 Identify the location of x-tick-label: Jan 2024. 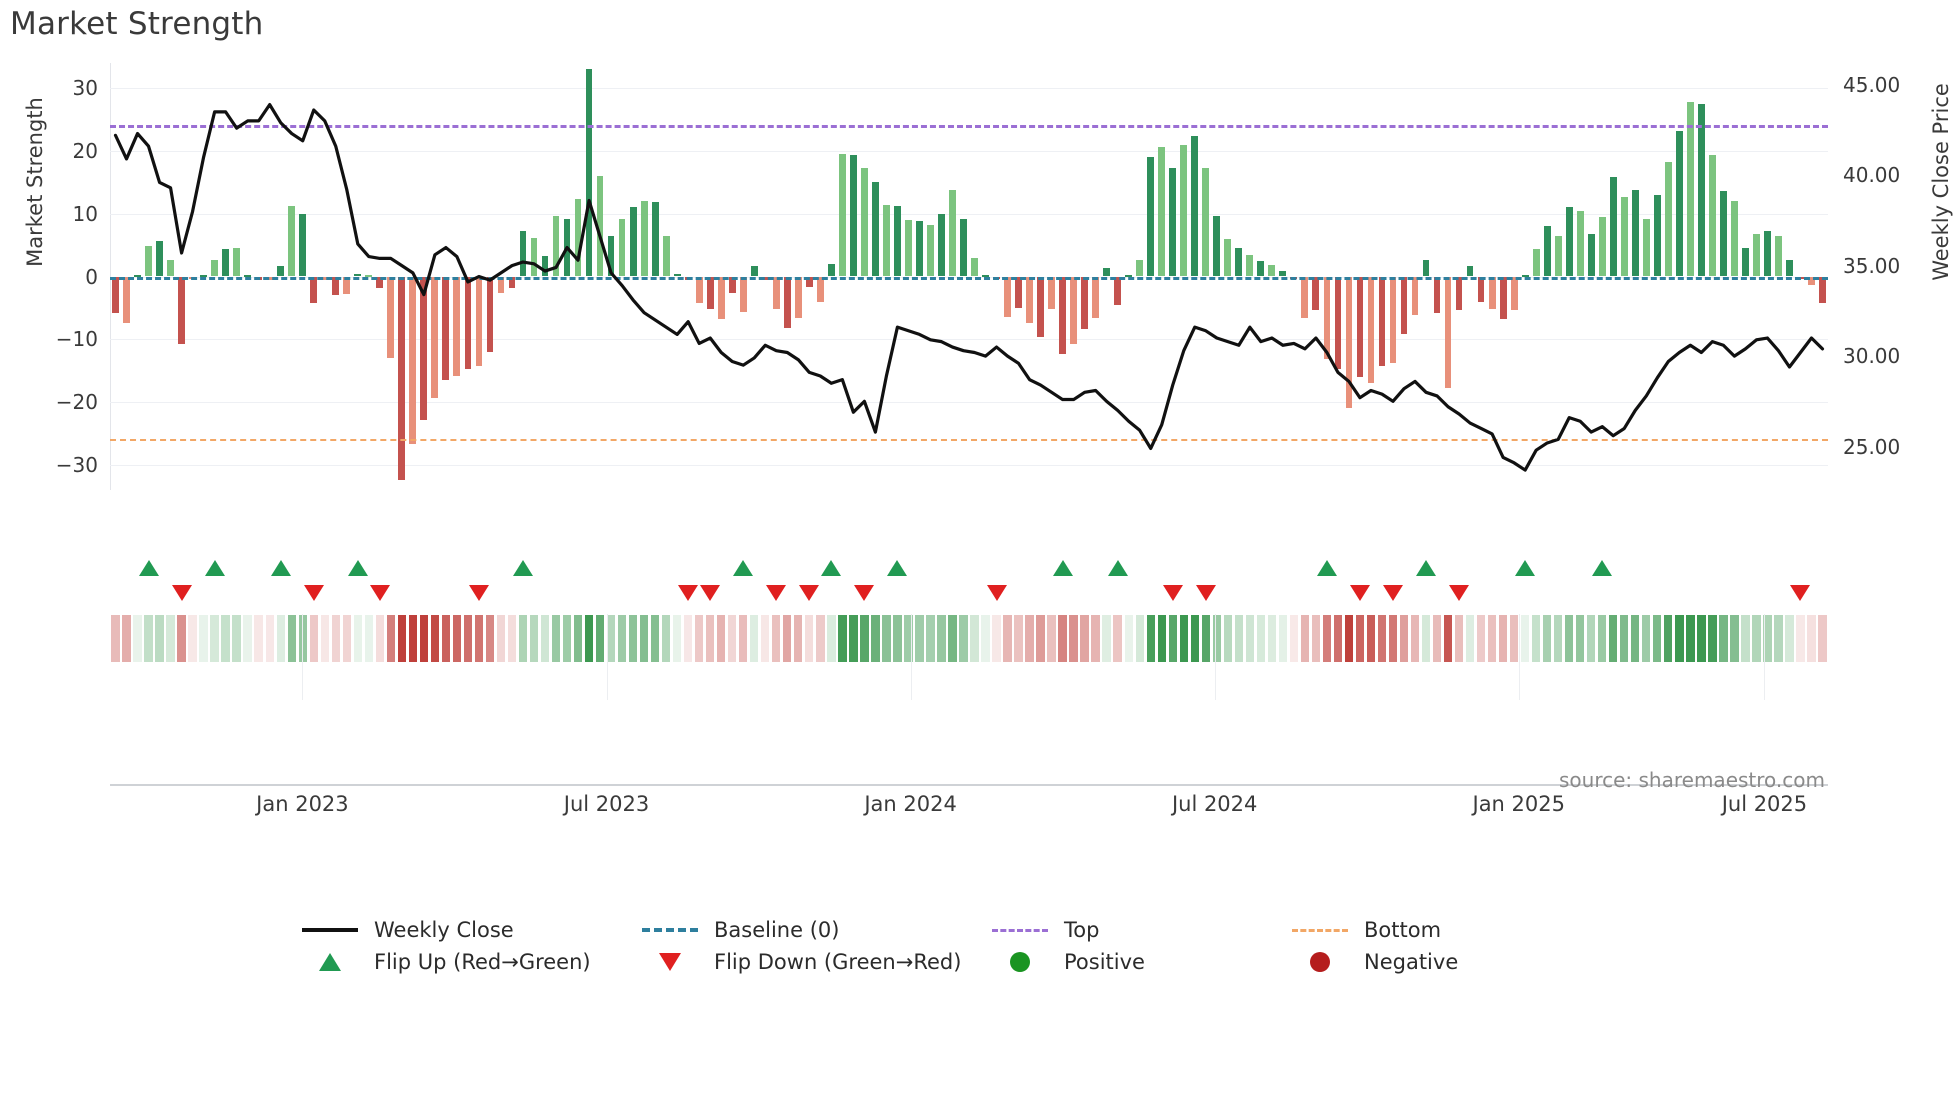
(910, 804).